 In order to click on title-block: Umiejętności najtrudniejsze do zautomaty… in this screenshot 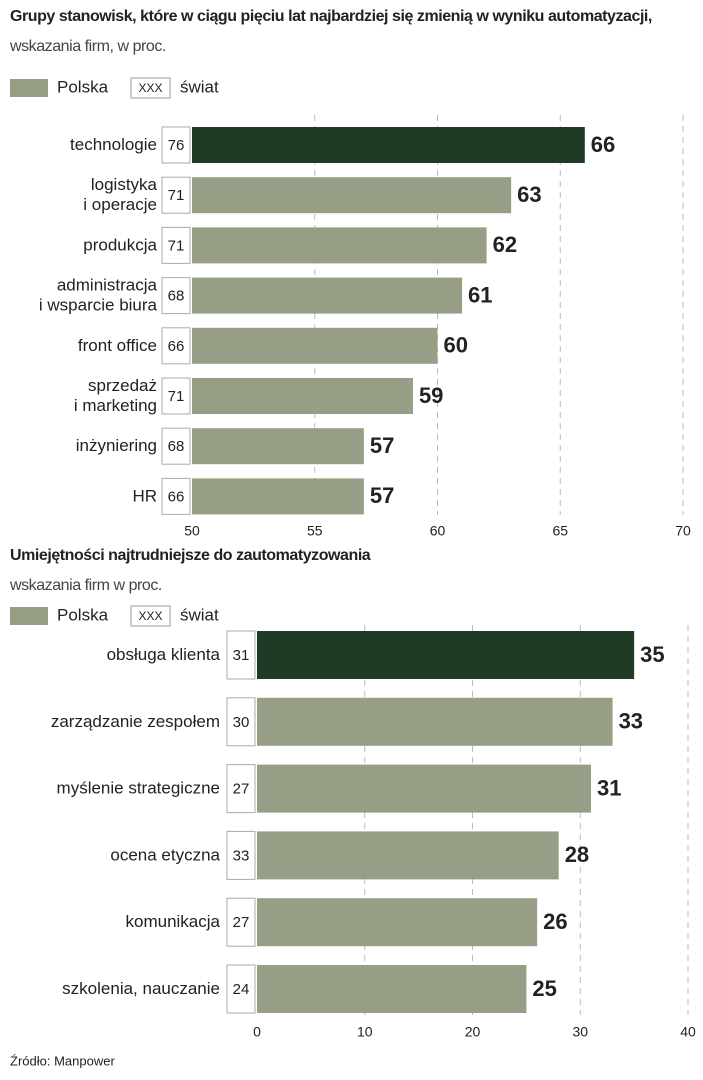, I will do `click(355, 571)`.